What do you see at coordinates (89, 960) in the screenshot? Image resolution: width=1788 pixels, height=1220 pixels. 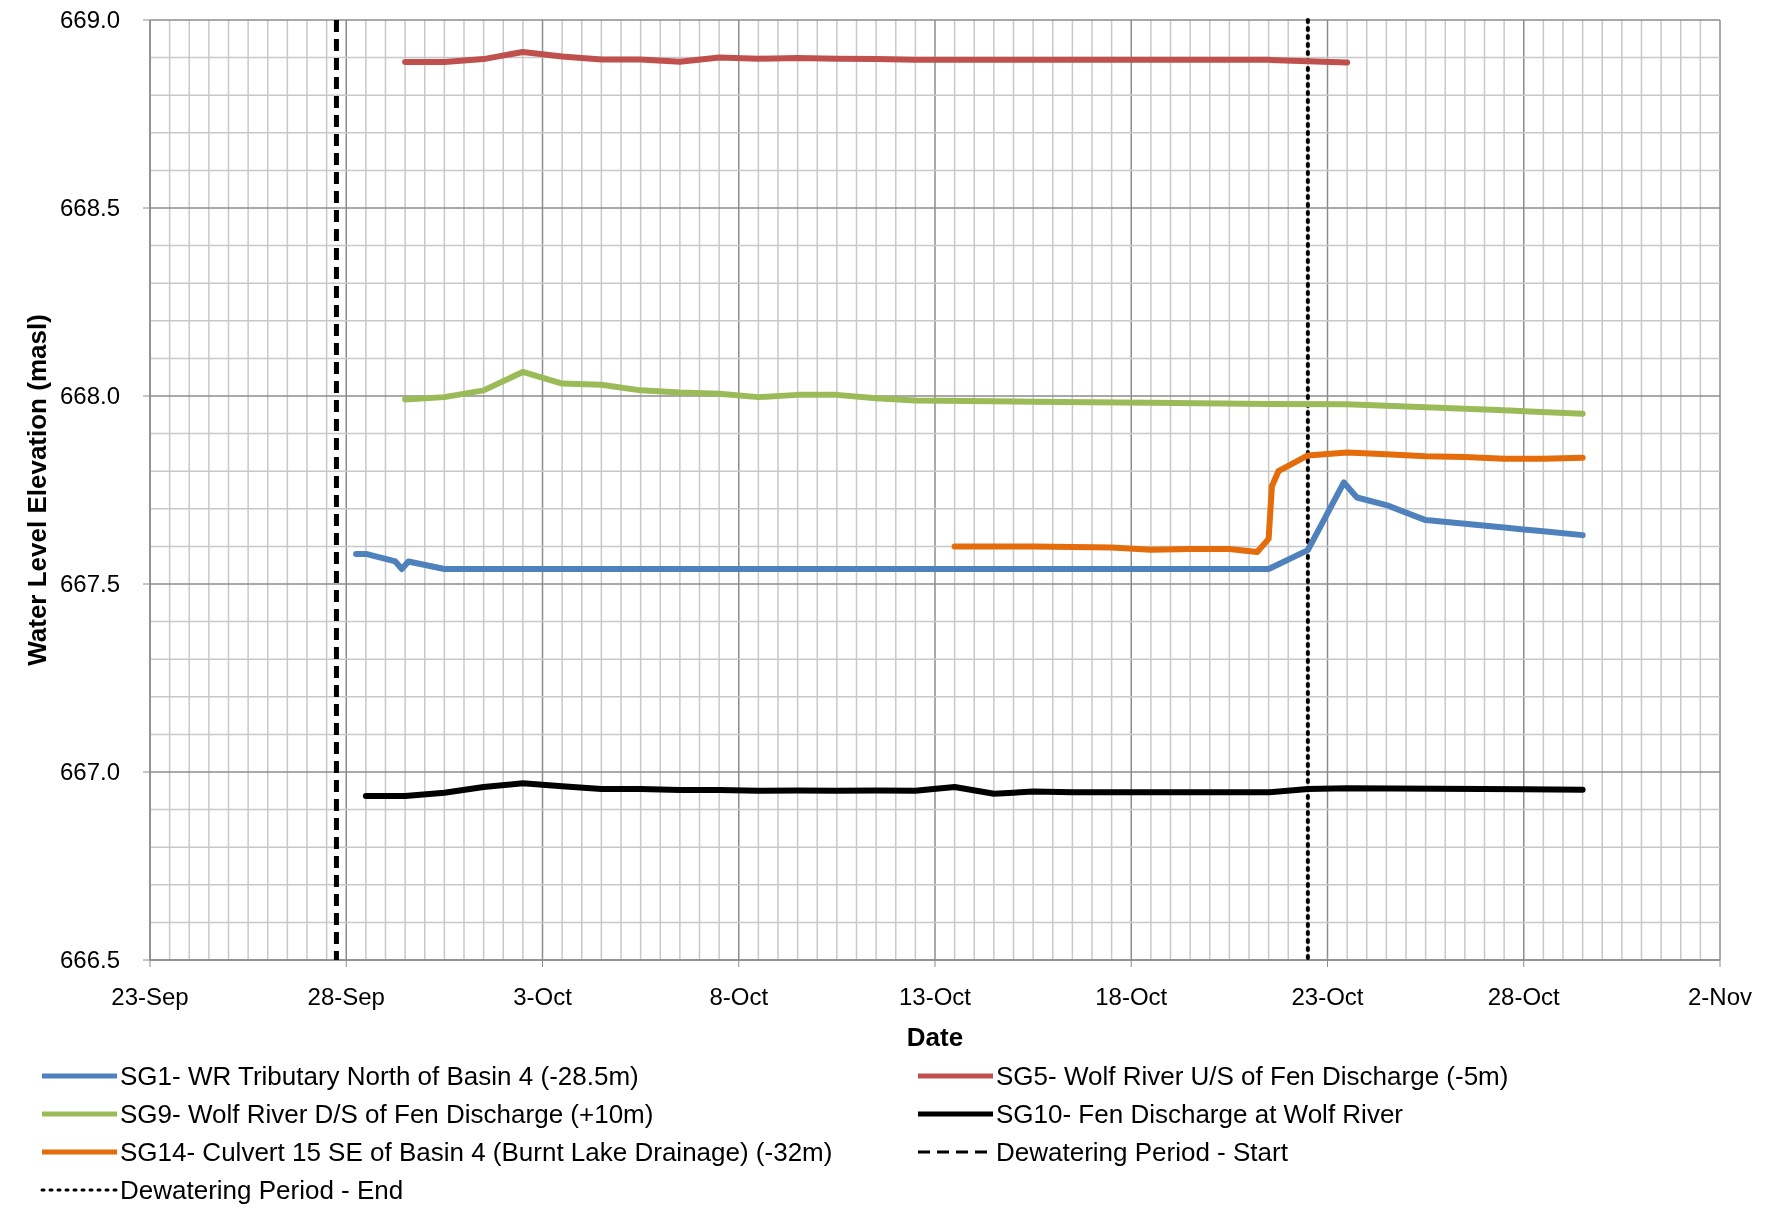 I see `y-tick-label: 666.5` at bounding box center [89, 960].